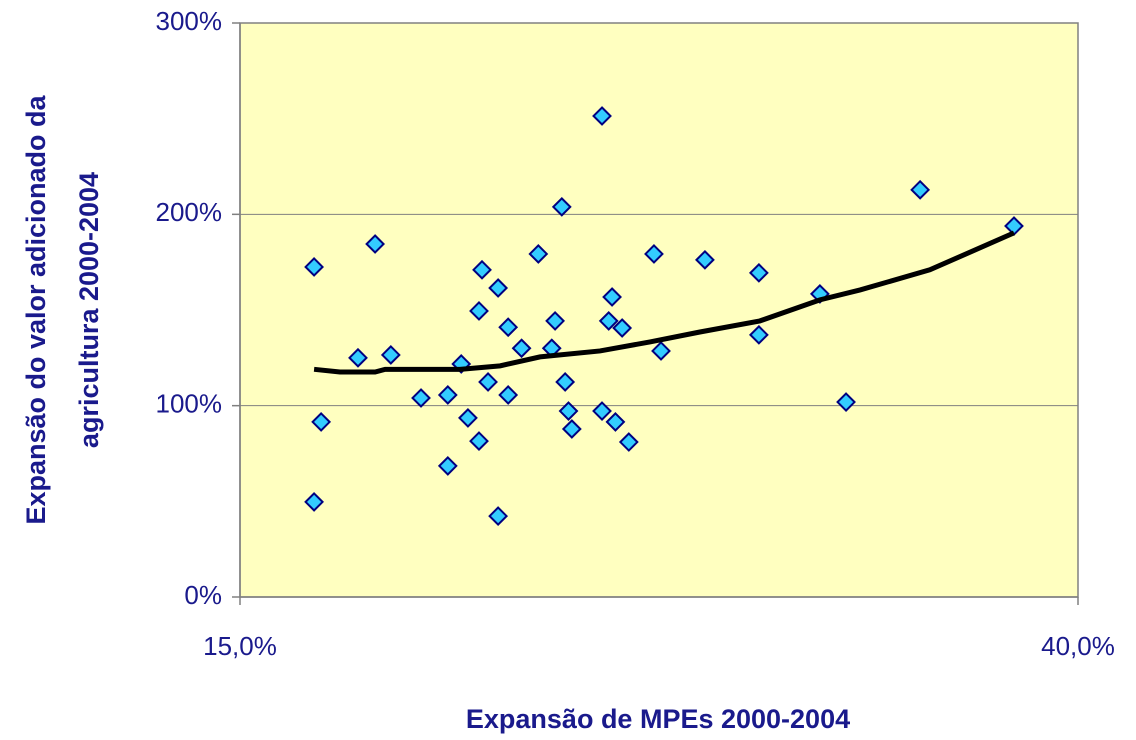  I want to click on y-tick-label: 100%, so click(189, 404).